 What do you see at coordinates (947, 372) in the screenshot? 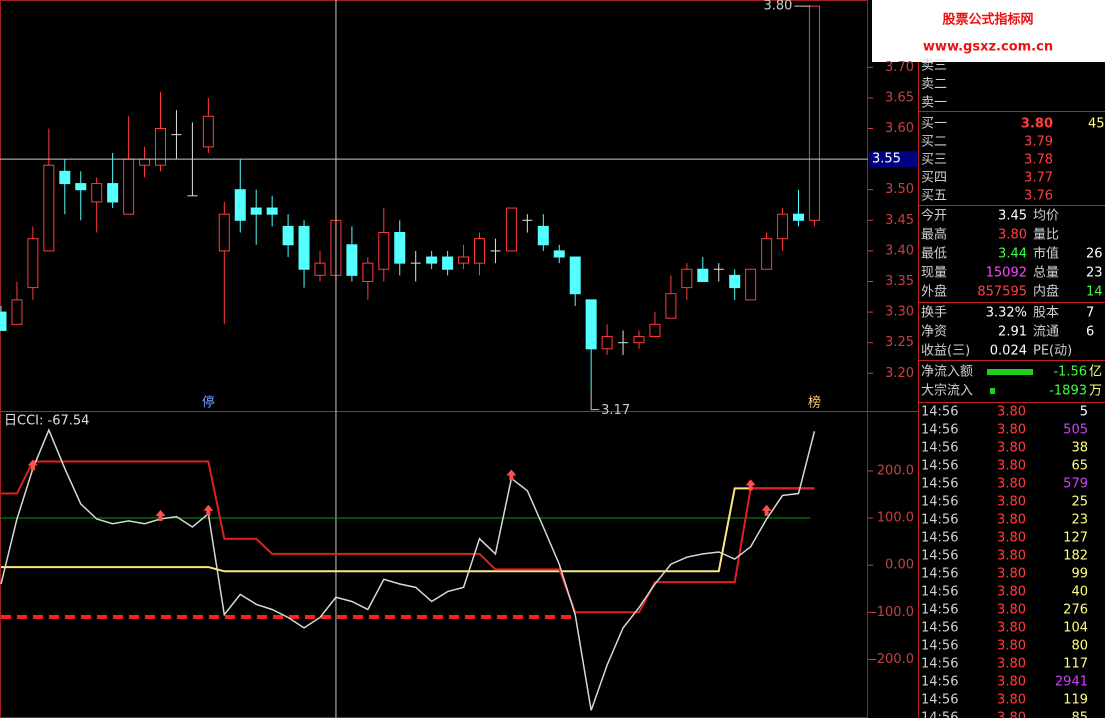
I see `flow-label: 净流入额` at bounding box center [947, 372].